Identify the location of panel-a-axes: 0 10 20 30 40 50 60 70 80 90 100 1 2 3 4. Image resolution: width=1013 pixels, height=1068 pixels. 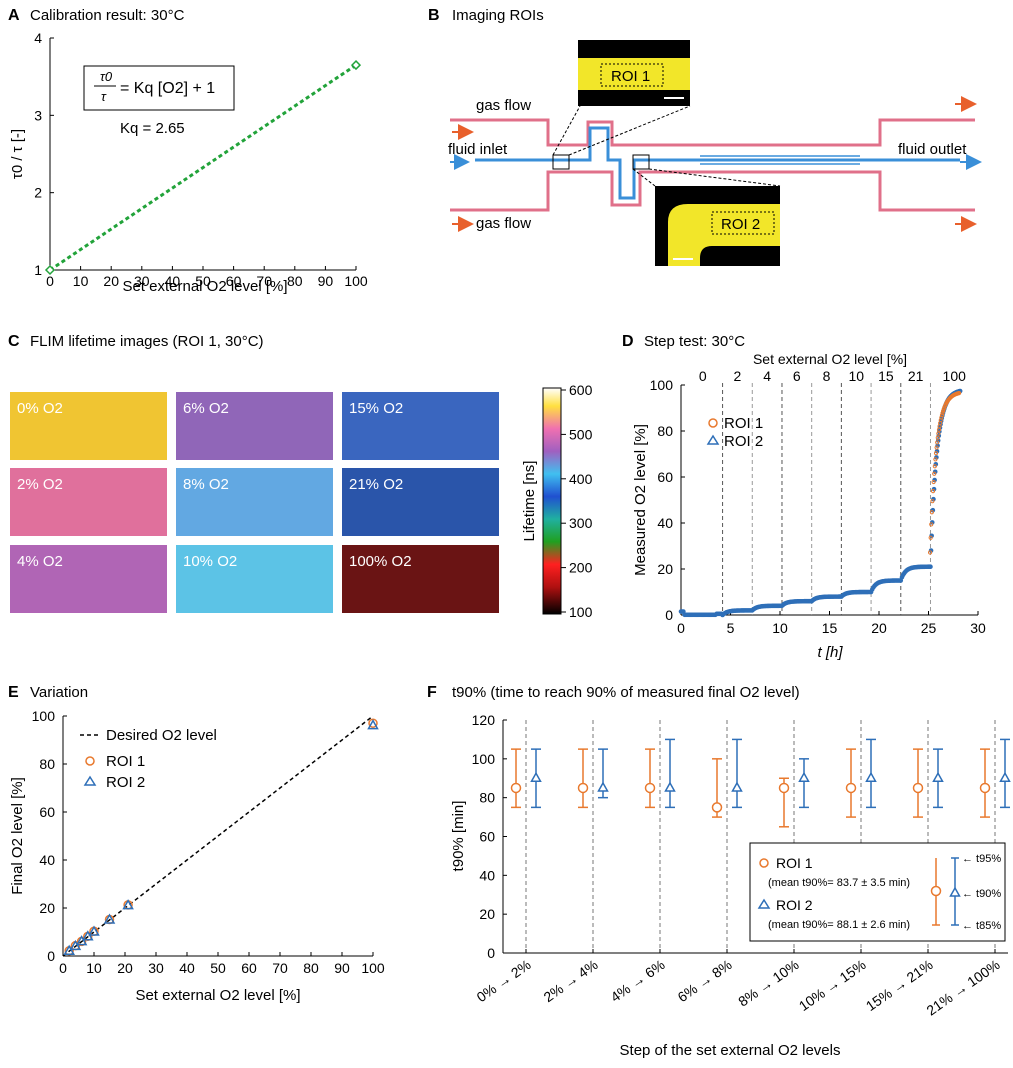
(201, 159).